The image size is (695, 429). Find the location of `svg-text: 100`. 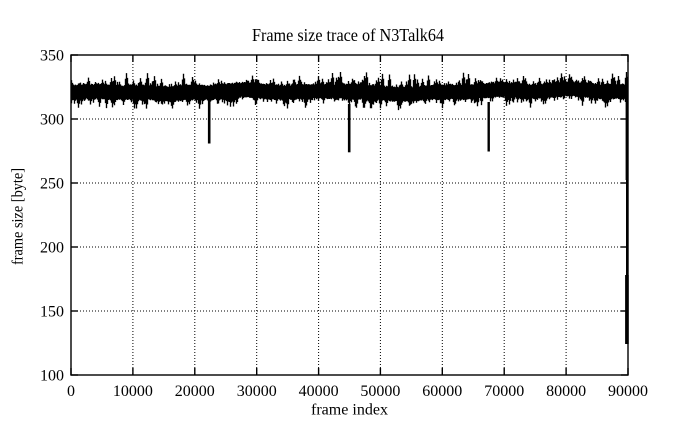

svg-text: 100 is located at coordinates (52, 375).